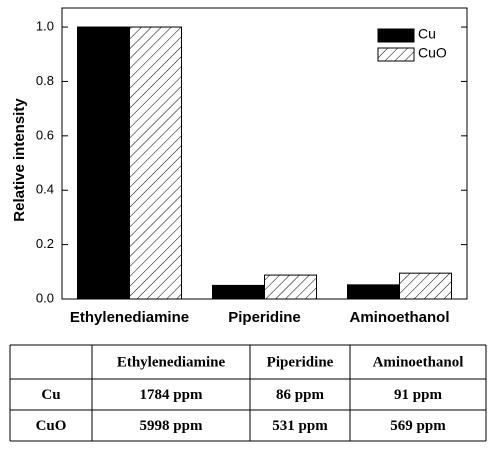 Image resolution: width=496 pixels, height=450 pixels. I want to click on x-tick-label: Piperidine, so click(264, 317).